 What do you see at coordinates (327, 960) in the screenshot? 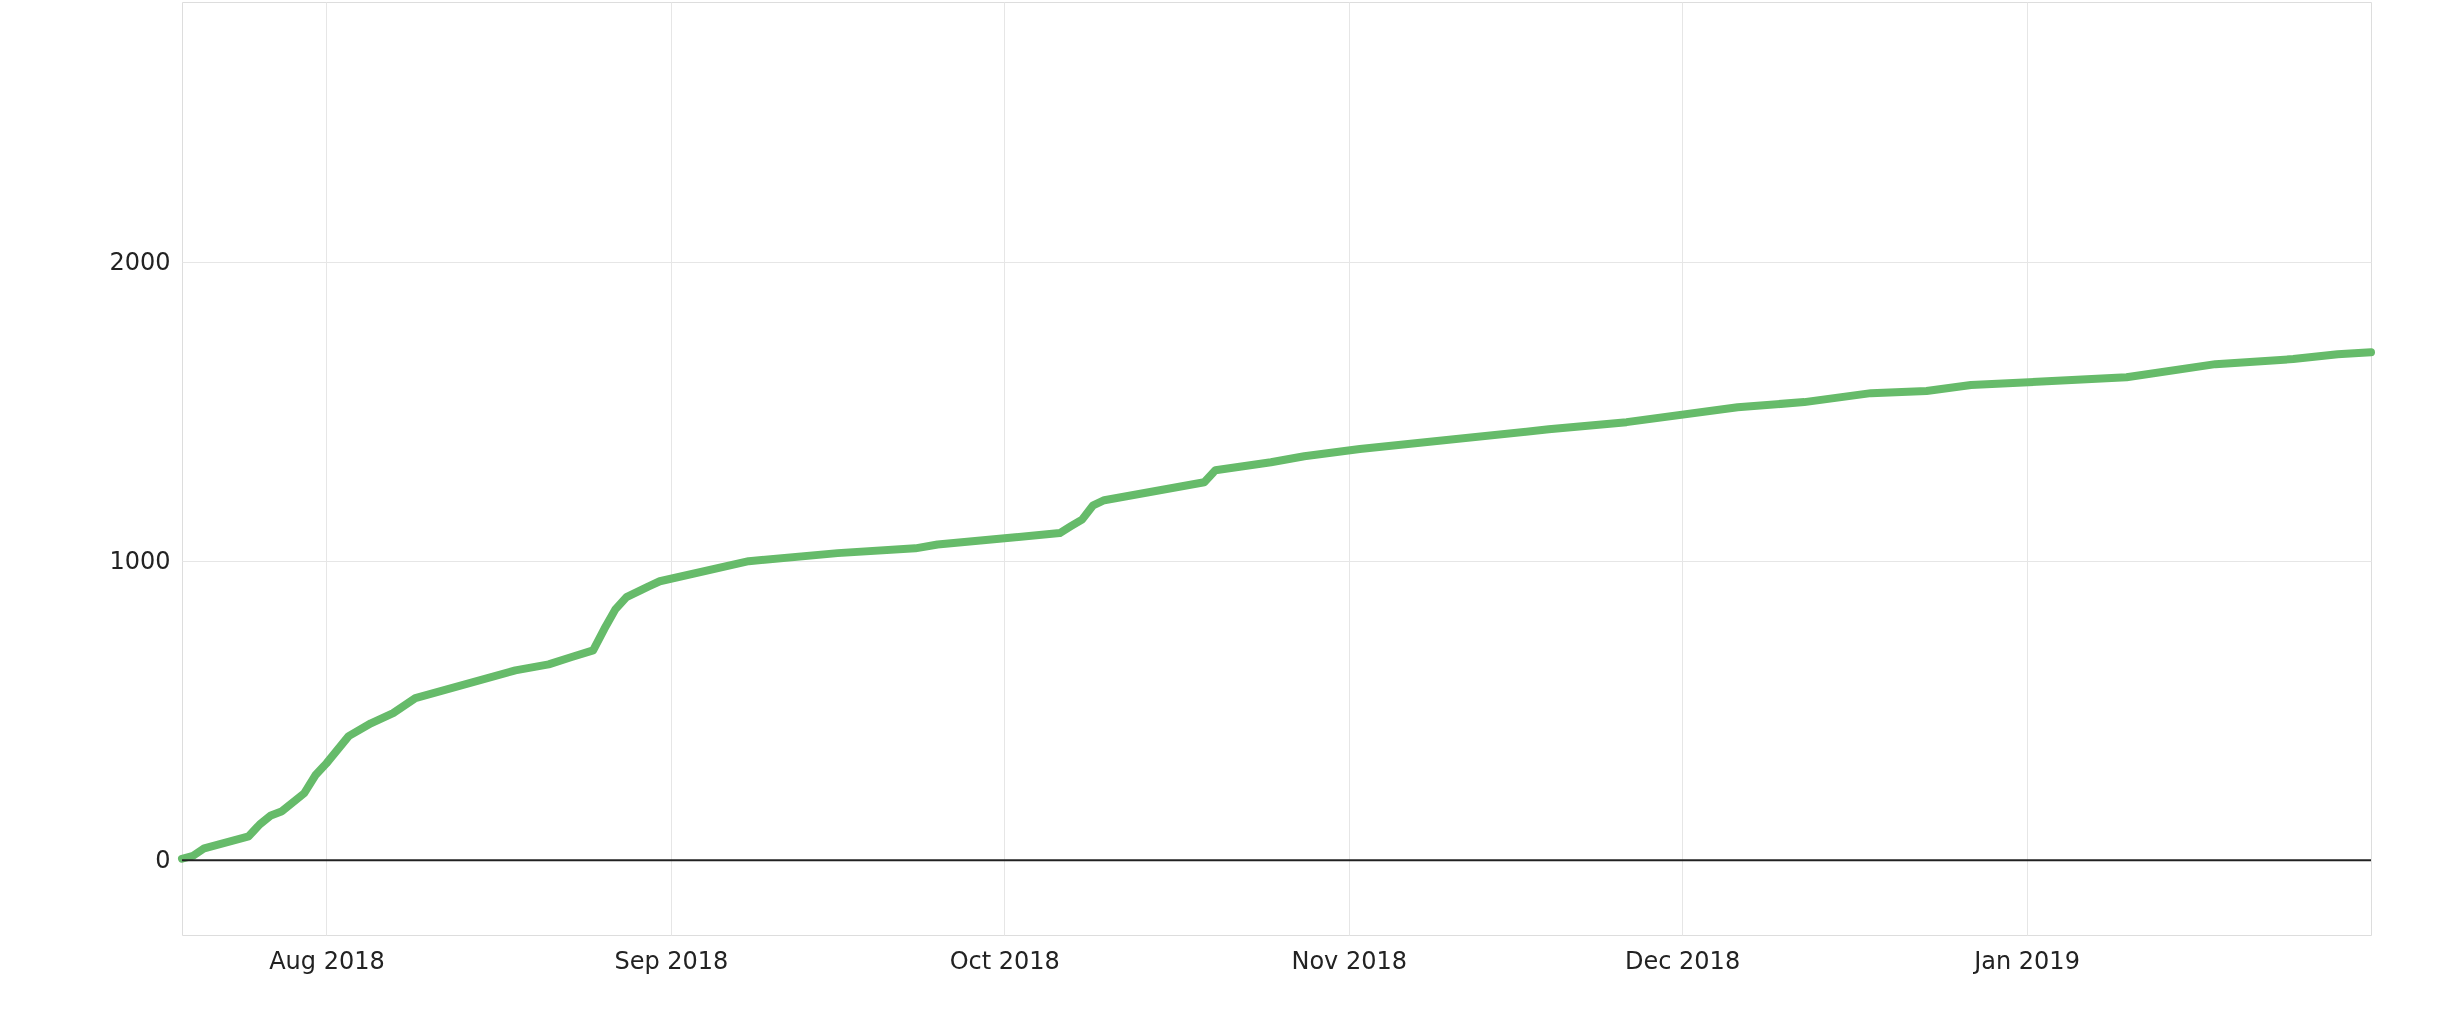
I see `x-tick-label: Aug 2018` at bounding box center [327, 960].